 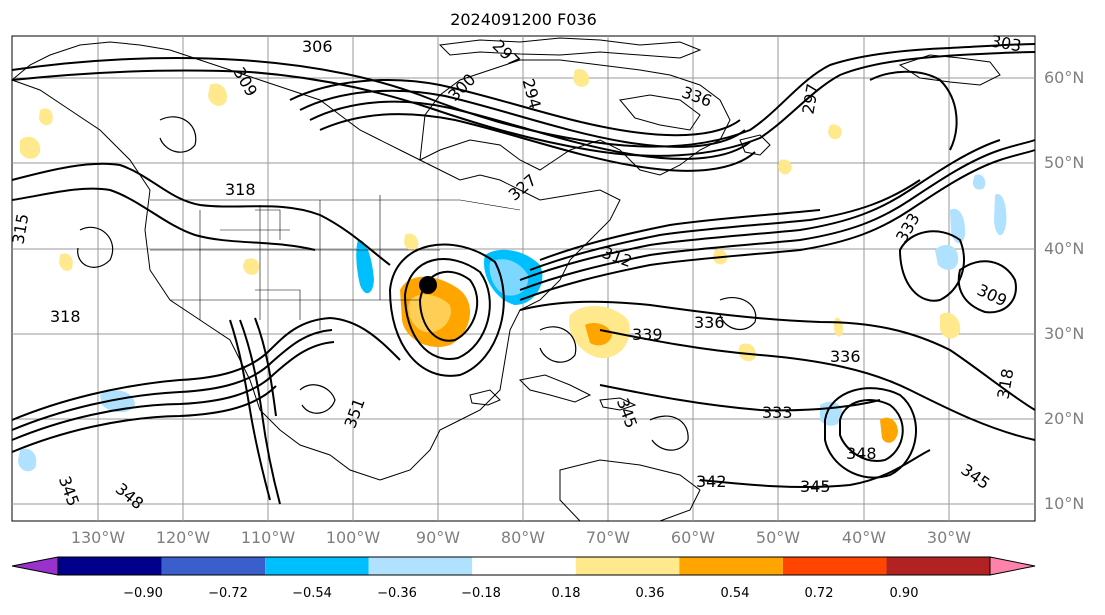 I want to click on lat-label: 60°N, so click(x=1064, y=77).